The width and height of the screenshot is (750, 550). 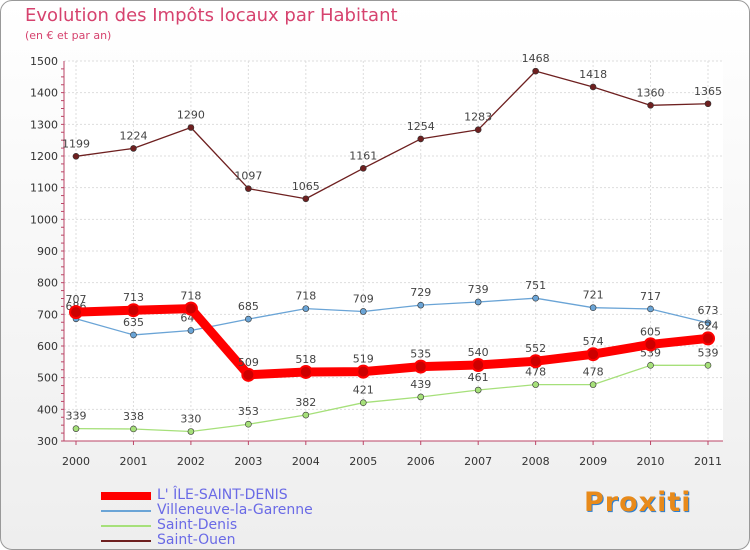 What do you see at coordinates (133, 416) in the screenshot?
I see `data-label: 338` at bounding box center [133, 416].